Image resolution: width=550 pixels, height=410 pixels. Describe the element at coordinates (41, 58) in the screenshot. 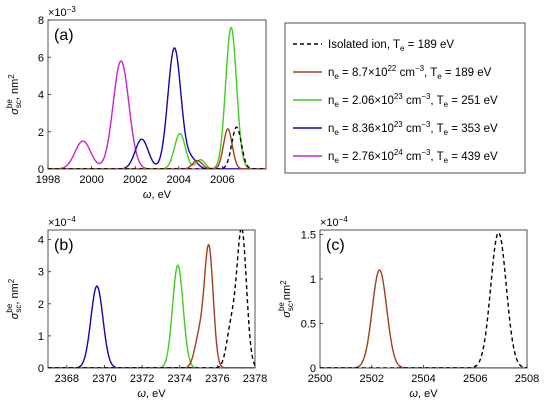

I see `y-tick-label: 6` at that location.